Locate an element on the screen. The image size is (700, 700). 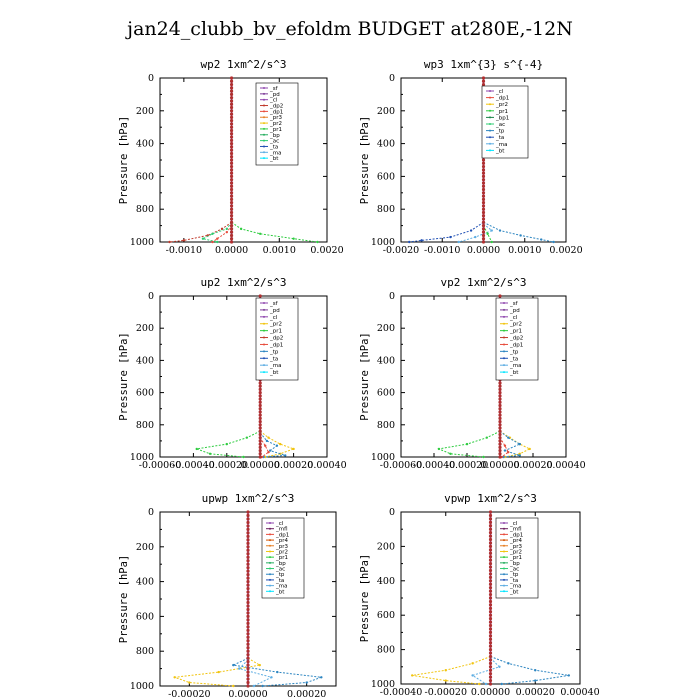
legend-entry: _pr3 is located at coordinates (276, 118).